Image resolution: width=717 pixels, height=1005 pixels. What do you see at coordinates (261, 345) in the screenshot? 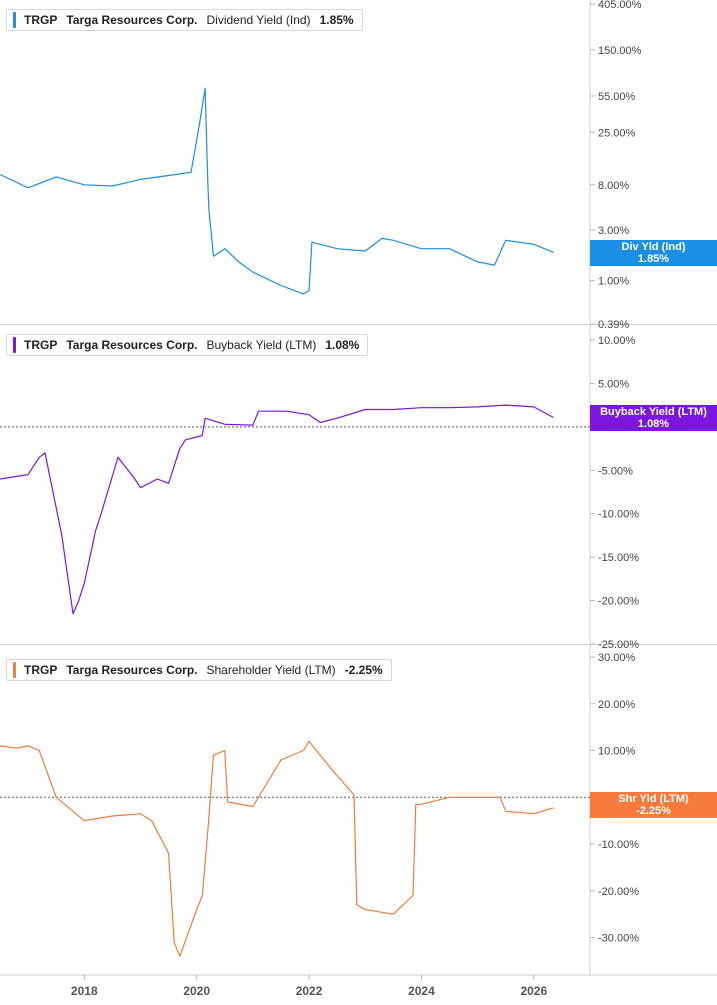
I see `legend-metric: Buyback Yield (LTM)` at bounding box center [261, 345].